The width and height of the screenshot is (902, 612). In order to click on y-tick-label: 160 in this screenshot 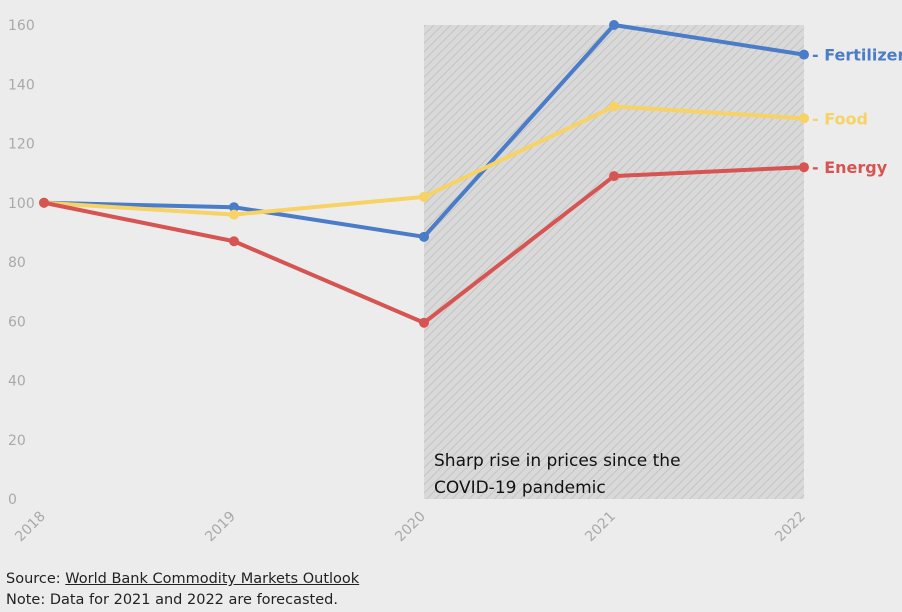, I will do `click(21, 26)`.